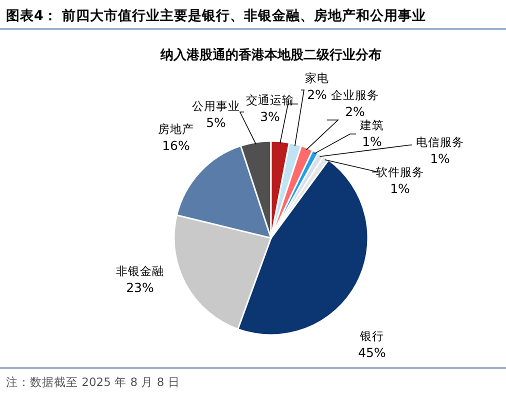 This screenshot has height=412, width=506. I want to click on chart-title: 图表4： 前四大市值行业主要是银行、非银金融、房地产和公用事业, so click(216, 15).